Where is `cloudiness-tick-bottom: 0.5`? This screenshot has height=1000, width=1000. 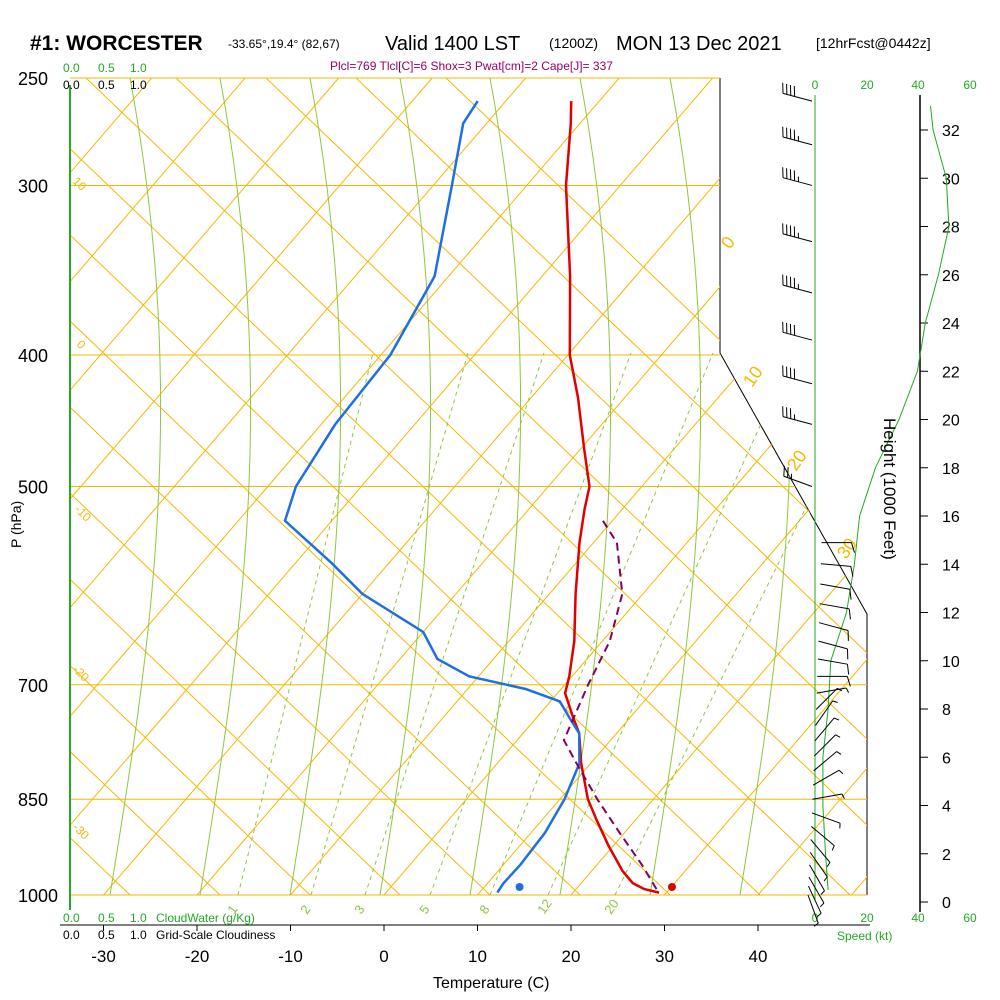 cloudiness-tick-bottom: 0.5 is located at coordinates (106, 935).